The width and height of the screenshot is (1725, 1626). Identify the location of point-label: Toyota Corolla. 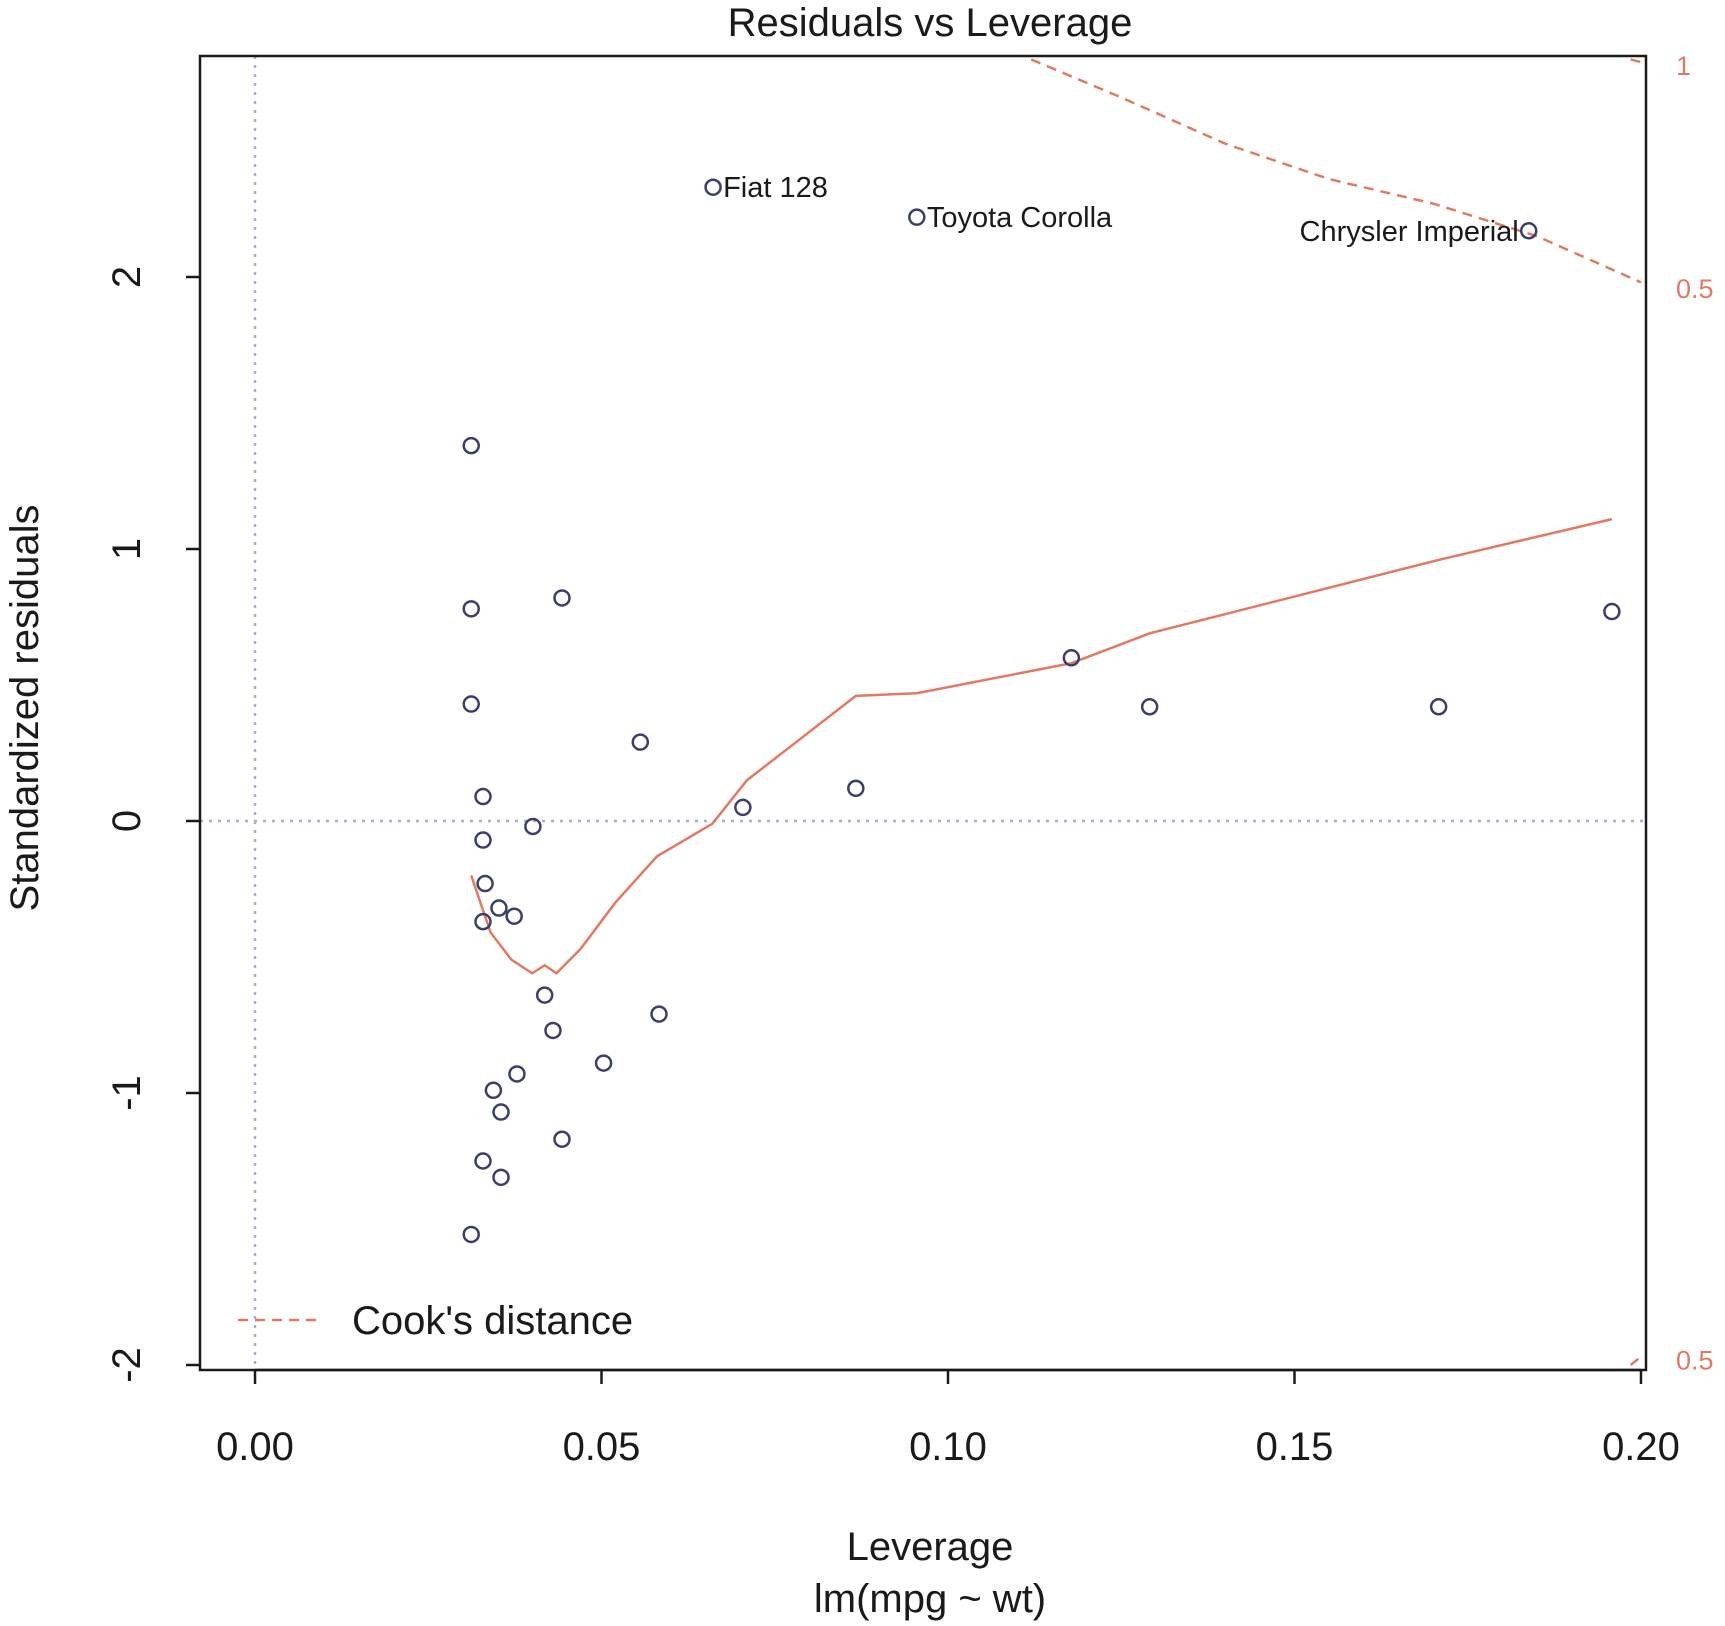
(1020, 218).